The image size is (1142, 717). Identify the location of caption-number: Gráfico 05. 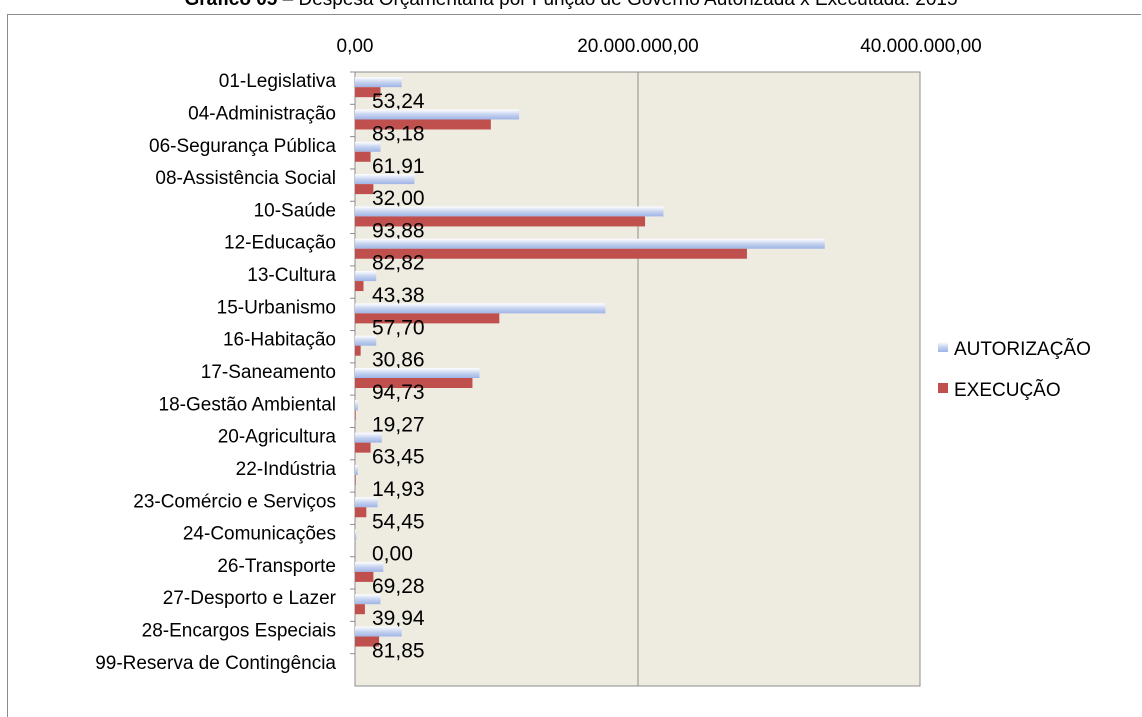
(230, 5).